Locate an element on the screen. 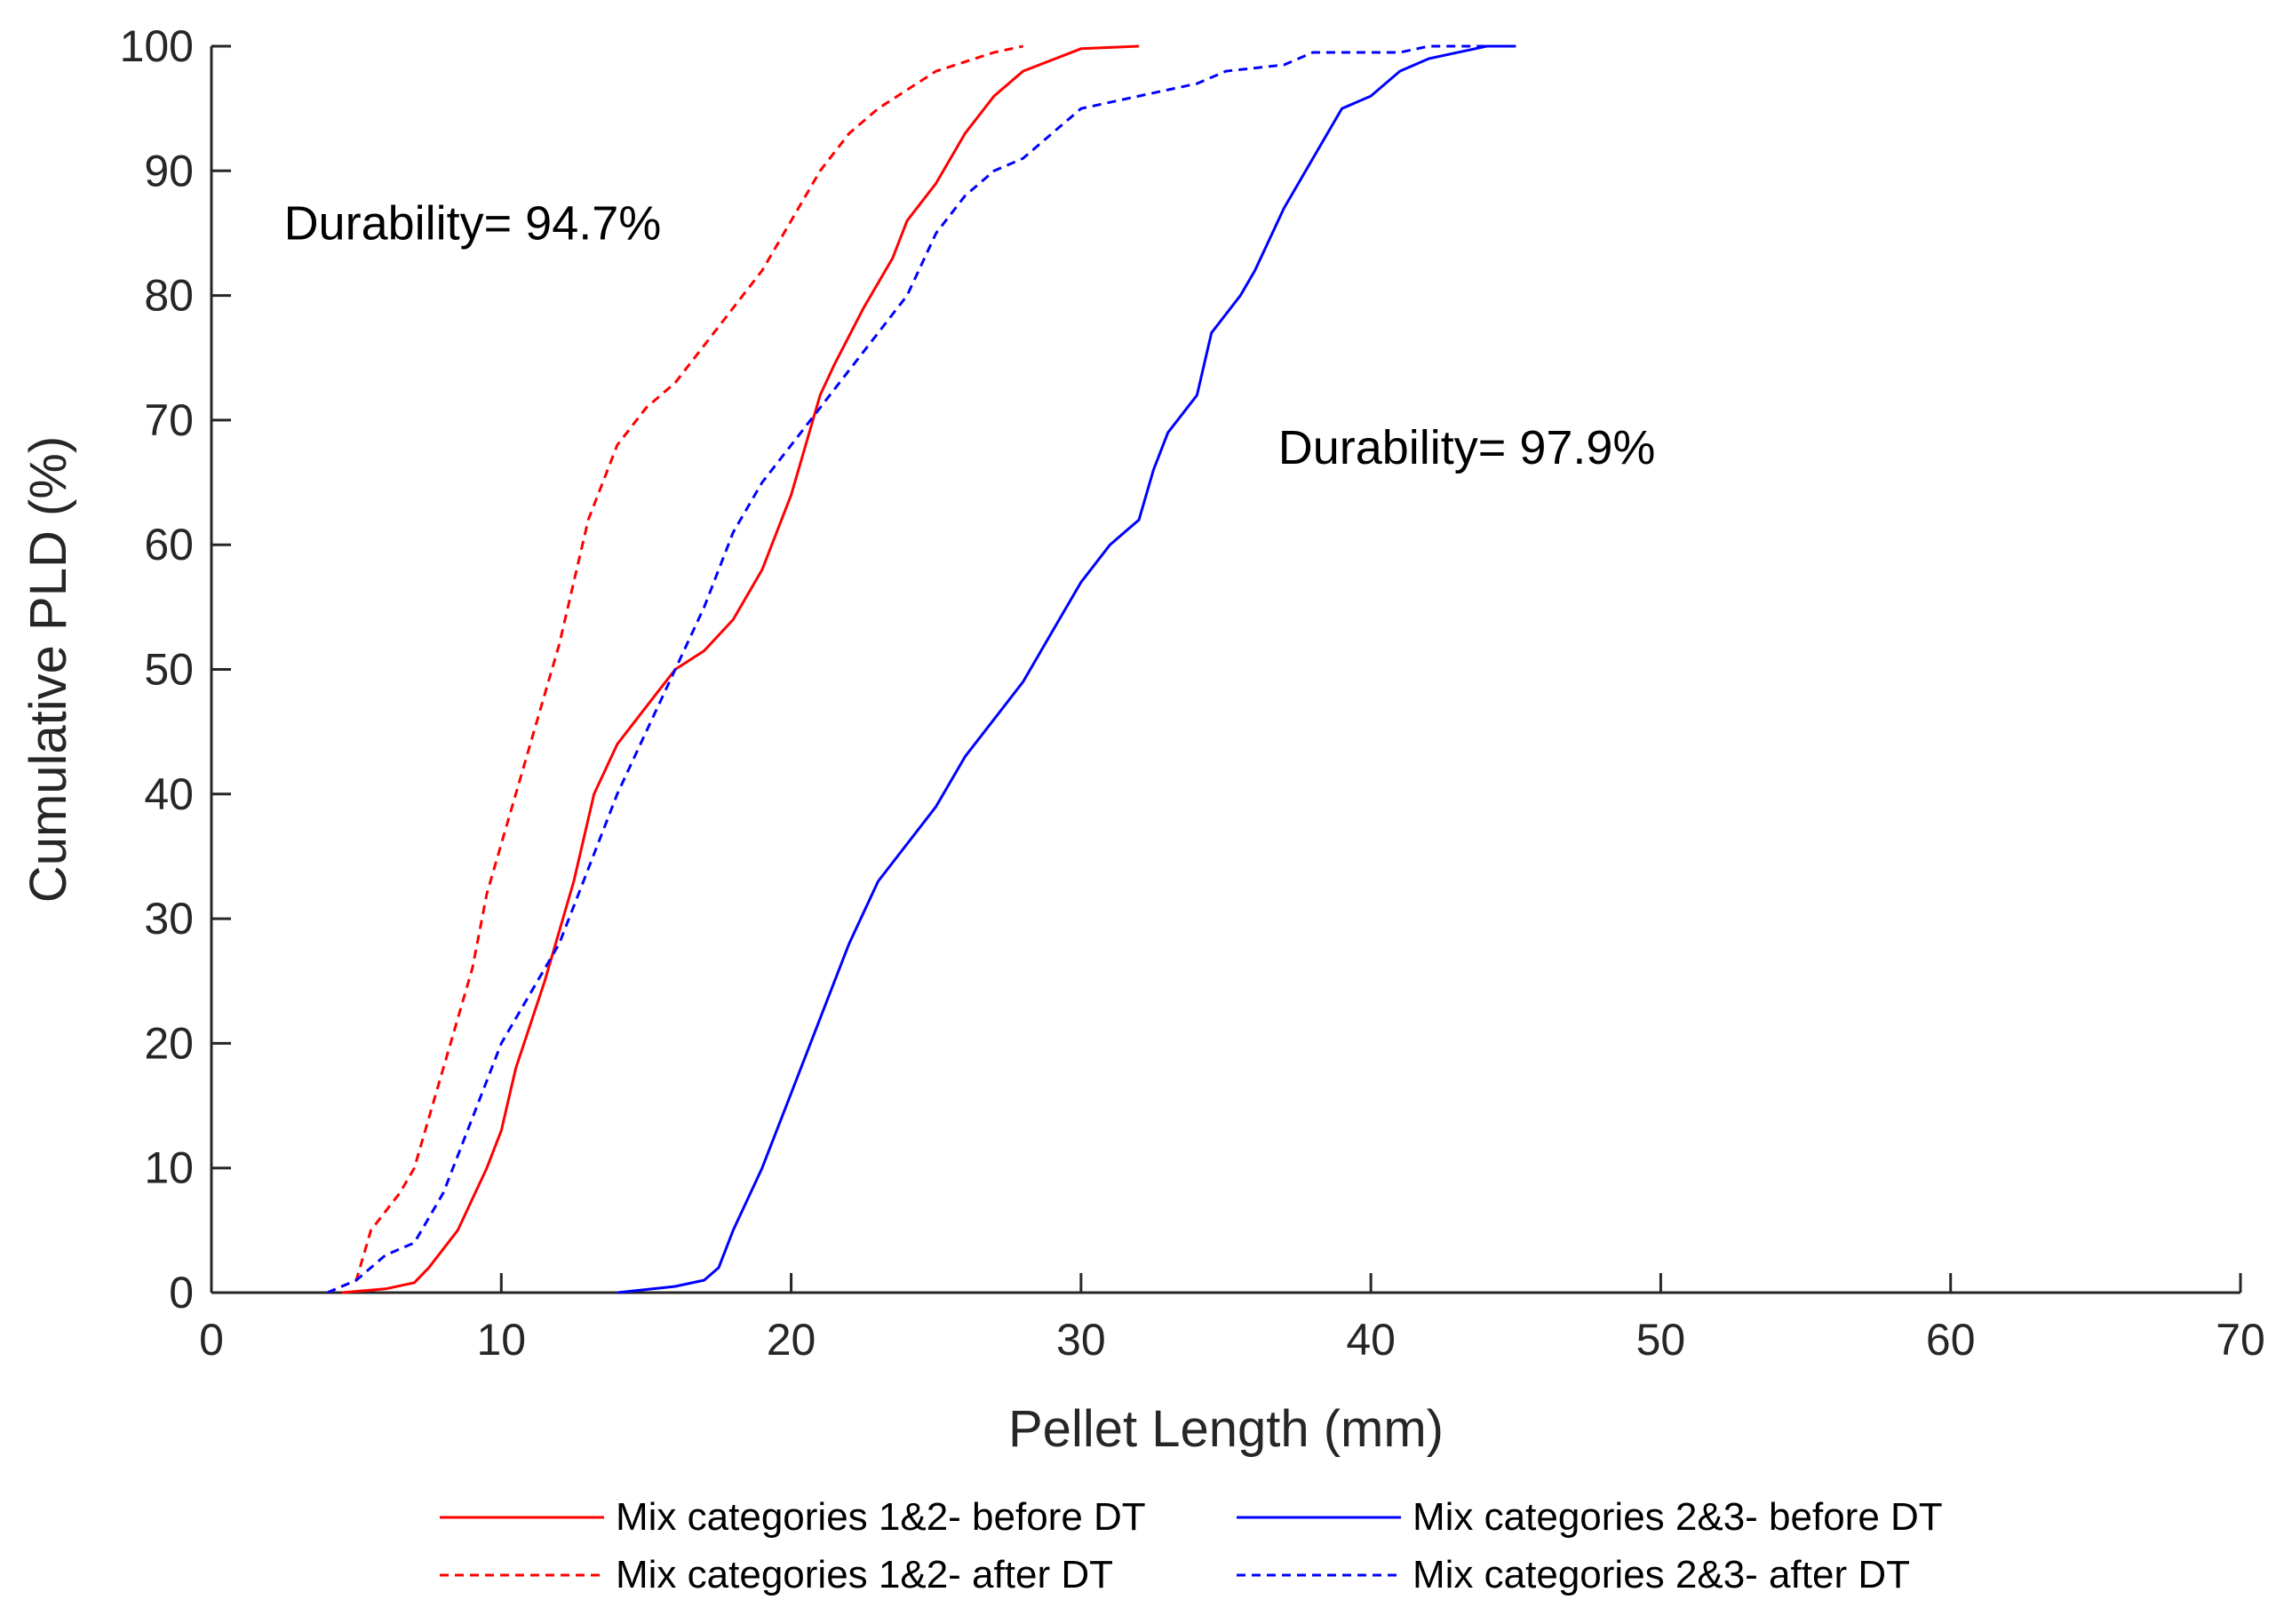 The width and height of the screenshot is (2284, 1624). y-tick-label: 80 is located at coordinates (169, 296).